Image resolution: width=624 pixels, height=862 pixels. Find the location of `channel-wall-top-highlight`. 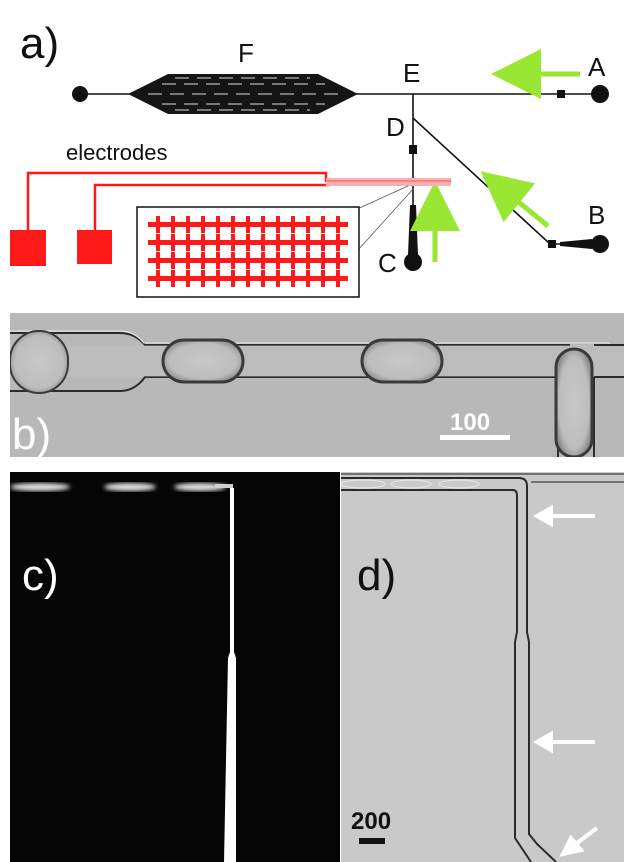

channel-wall-top-highlight is located at coordinates (310, 337).